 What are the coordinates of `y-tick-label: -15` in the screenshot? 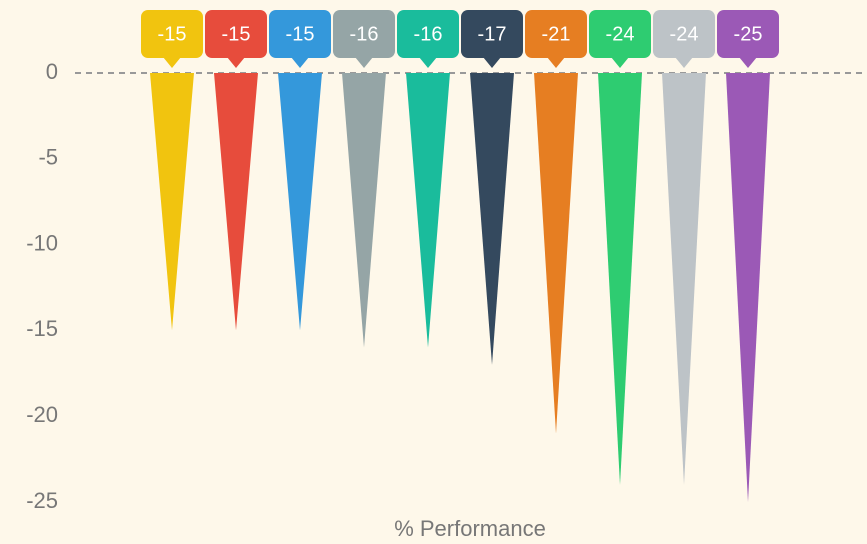 It's located at (42, 328).